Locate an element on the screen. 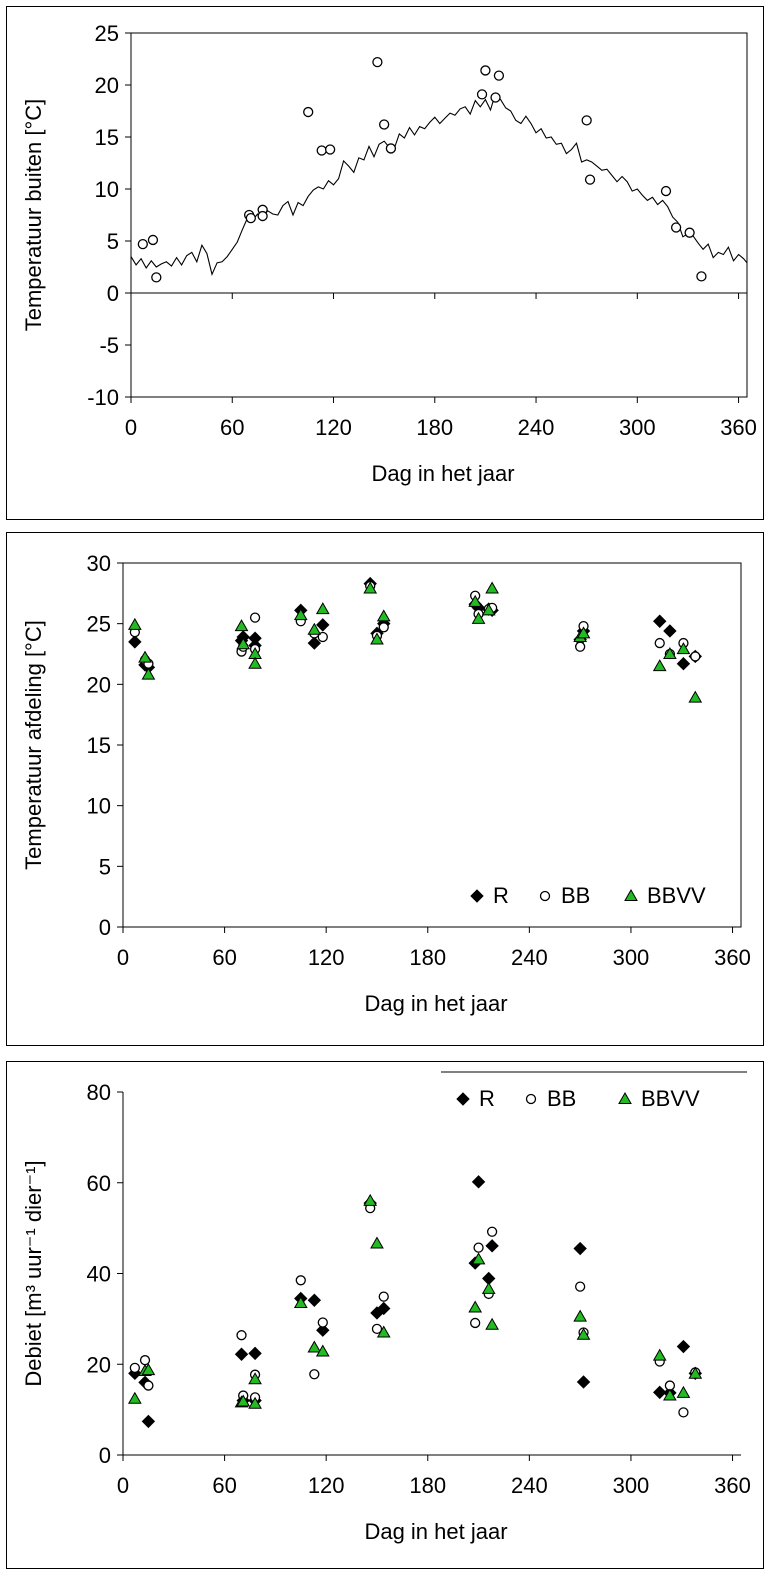  y-tick-label: 15 is located at coordinates (99, 745).